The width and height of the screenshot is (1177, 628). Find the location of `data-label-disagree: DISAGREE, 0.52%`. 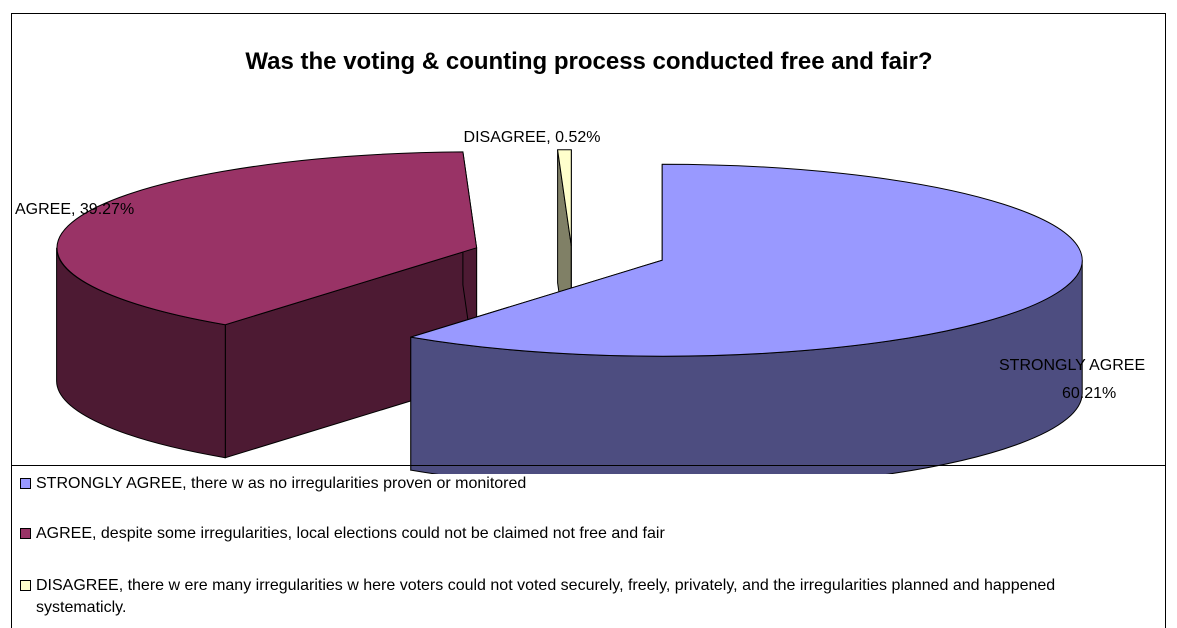

data-label-disagree: DISAGREE, 0.52% is located at coordinates (532, 137).